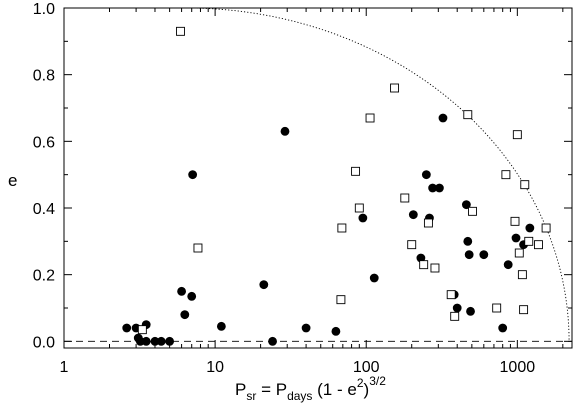 The height and width of the screenshot is (410, 574). Describe the element at coordinates (44, 342) in the screenshot. I see `y-tick-label: 0.0` at that location.